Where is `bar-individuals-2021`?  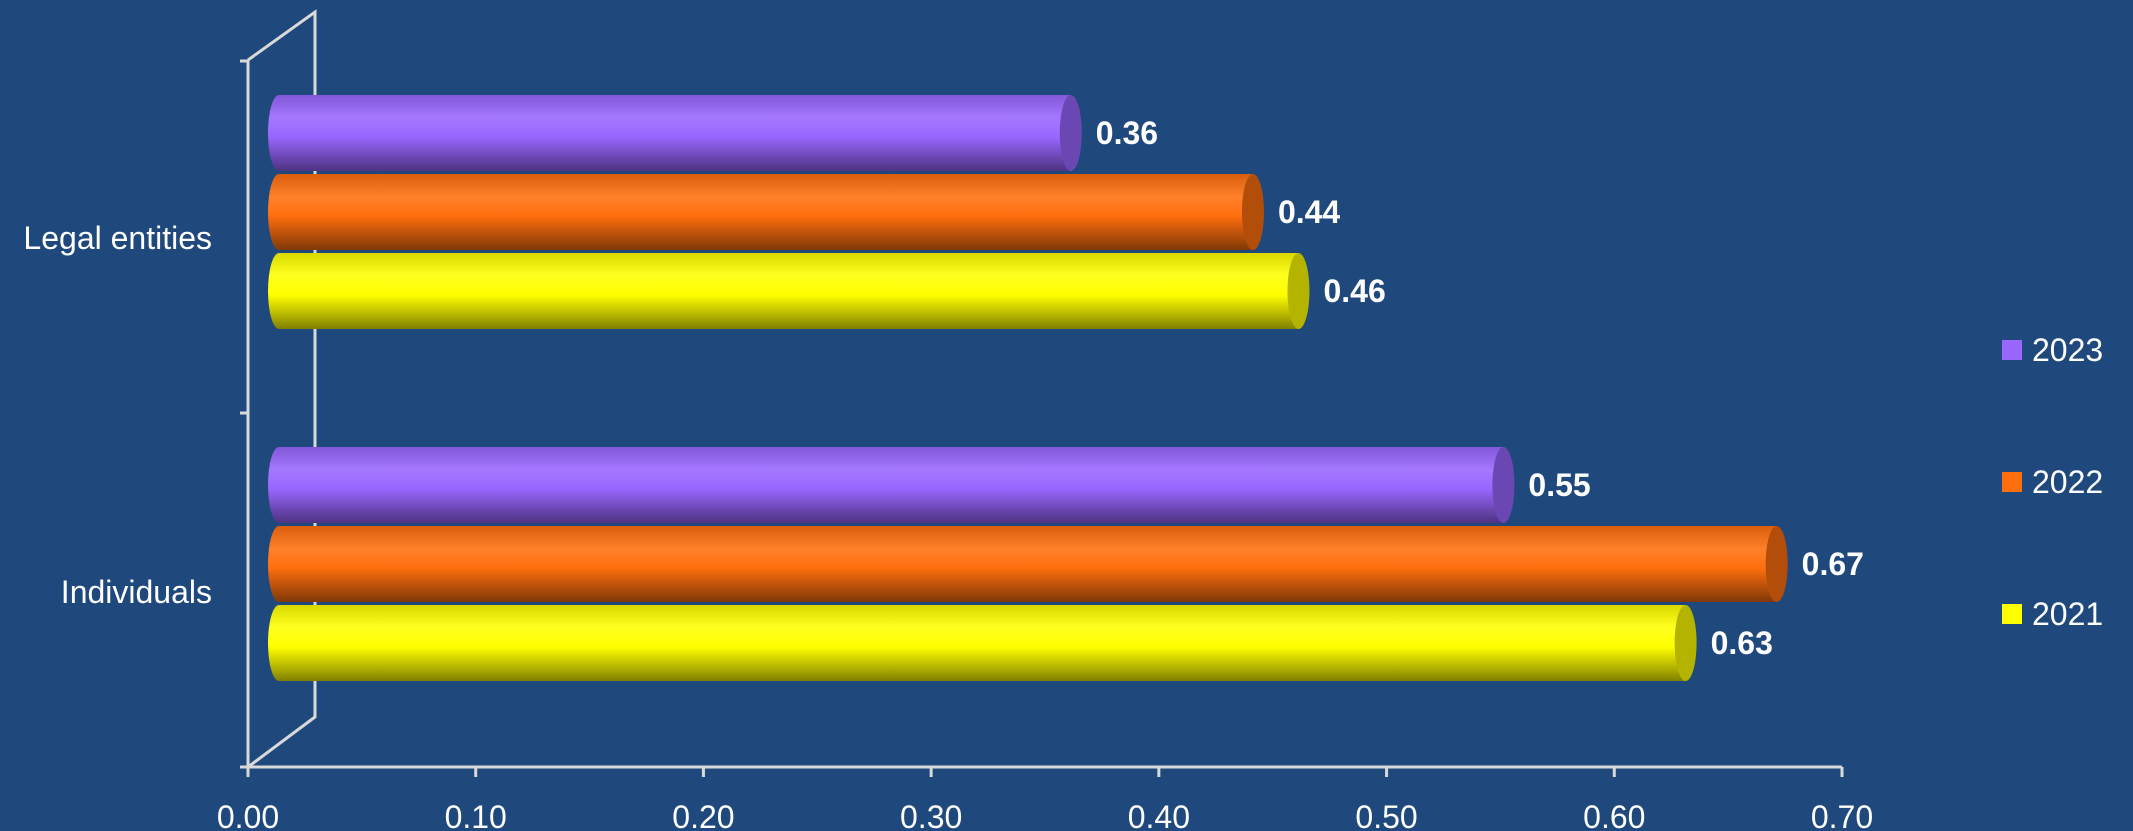 bar-individuals-2021 is located at coordinates (977, 643).